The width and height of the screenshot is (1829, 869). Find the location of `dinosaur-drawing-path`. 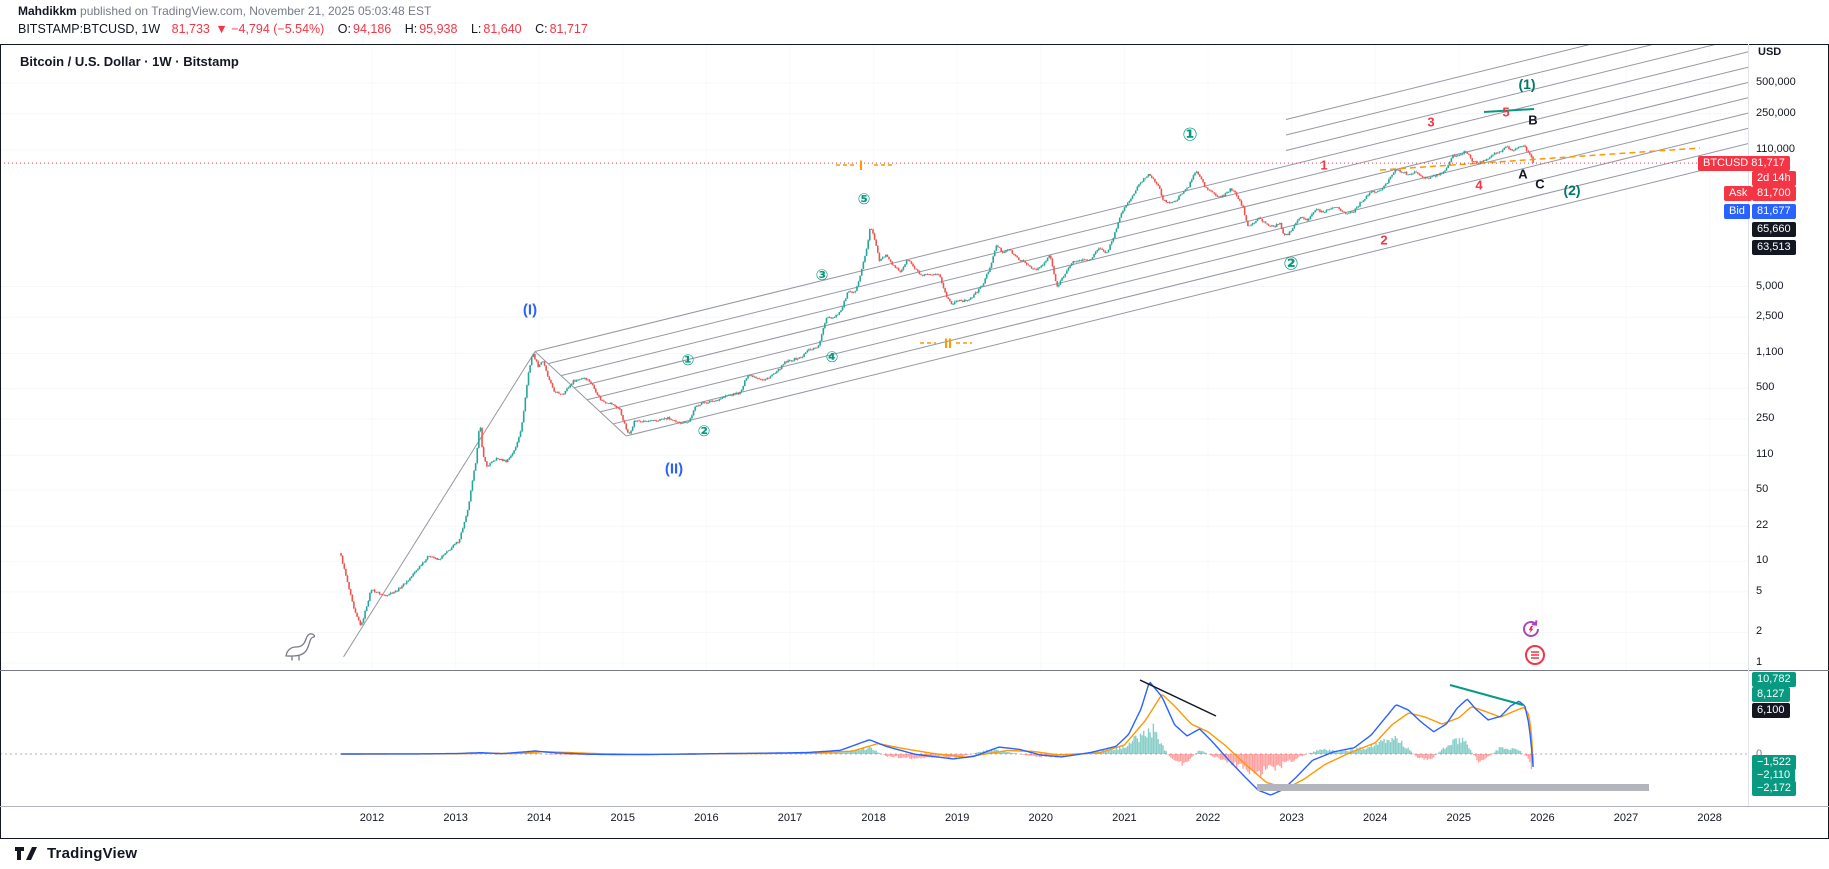

dinosaur-drawing-path is located at coordinates (300, 647).